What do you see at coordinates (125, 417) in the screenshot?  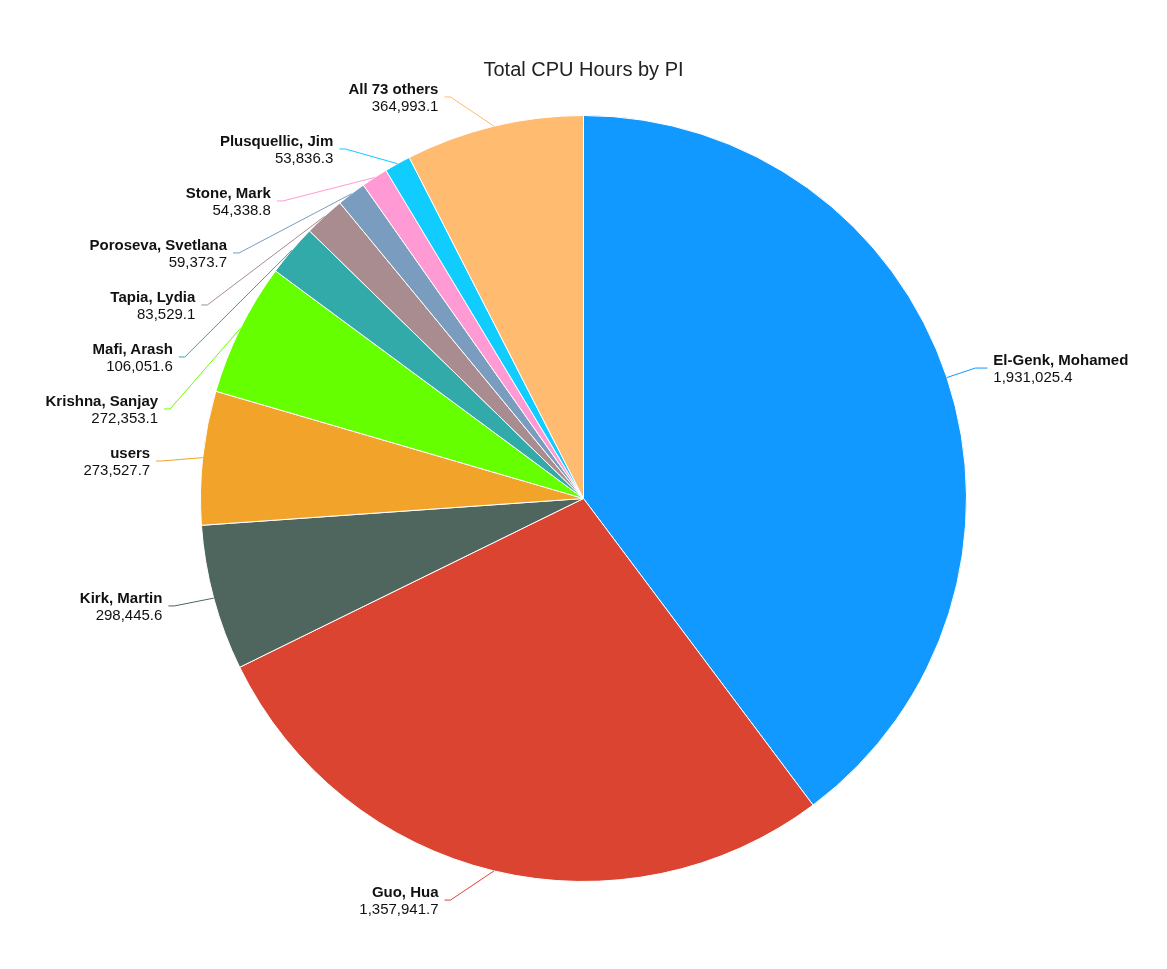 I see `data-label: 272,353.1` at bounding box center [125, 417].